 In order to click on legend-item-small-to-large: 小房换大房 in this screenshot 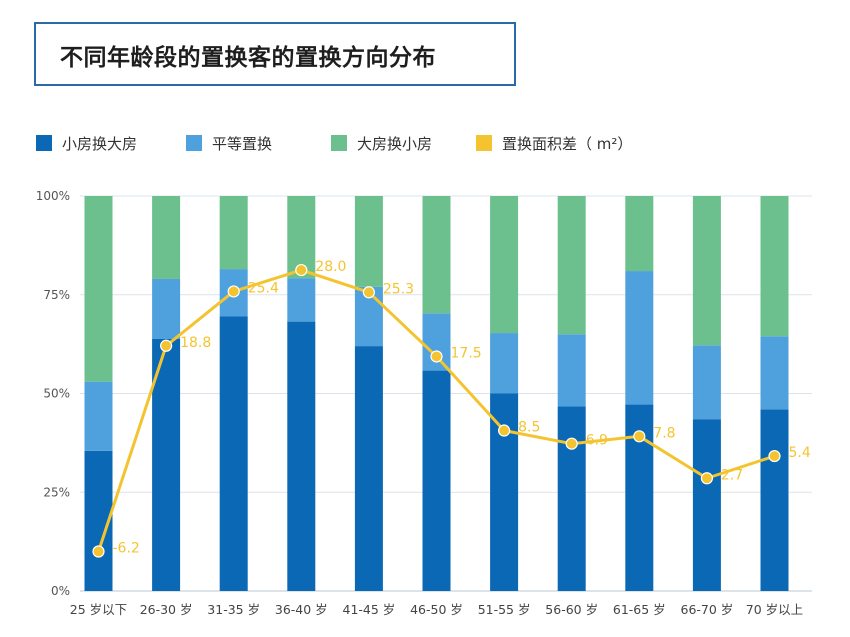, I will do `click(86, 143)`.